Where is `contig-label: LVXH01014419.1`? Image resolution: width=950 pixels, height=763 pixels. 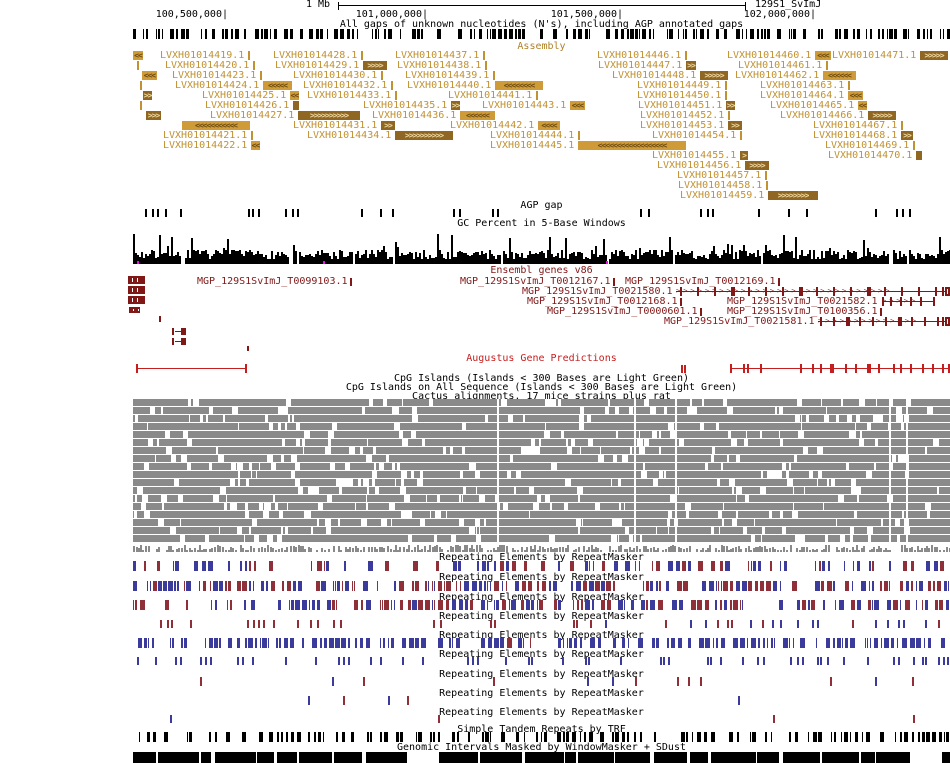 contig-label: LVXH01014419.1 is located at coordinates (202, 55).